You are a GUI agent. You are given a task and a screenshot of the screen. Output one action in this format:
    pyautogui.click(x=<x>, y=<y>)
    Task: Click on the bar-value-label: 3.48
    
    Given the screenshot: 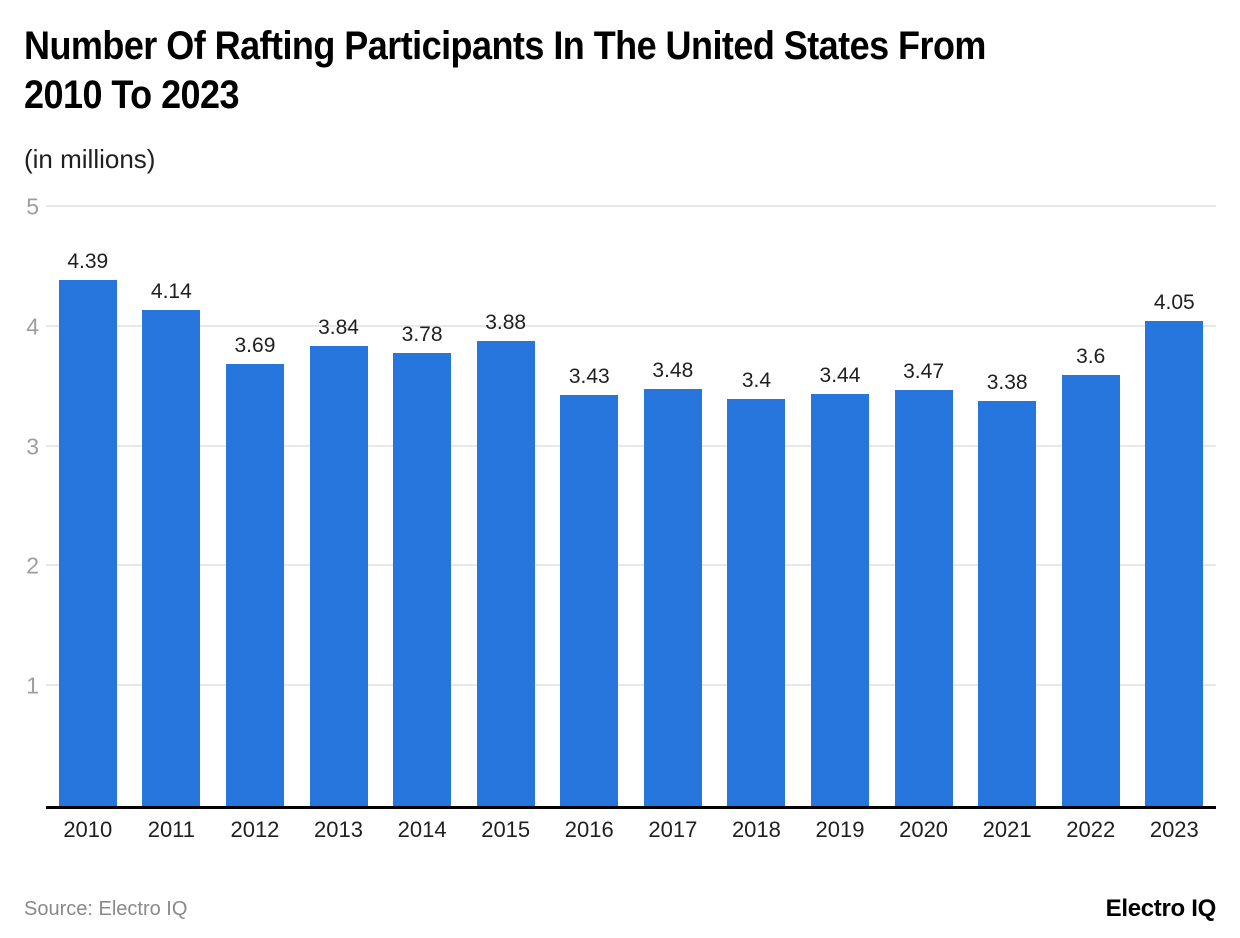 What is the action you would take?
    pyautogui.click(x=673, y=371)
    